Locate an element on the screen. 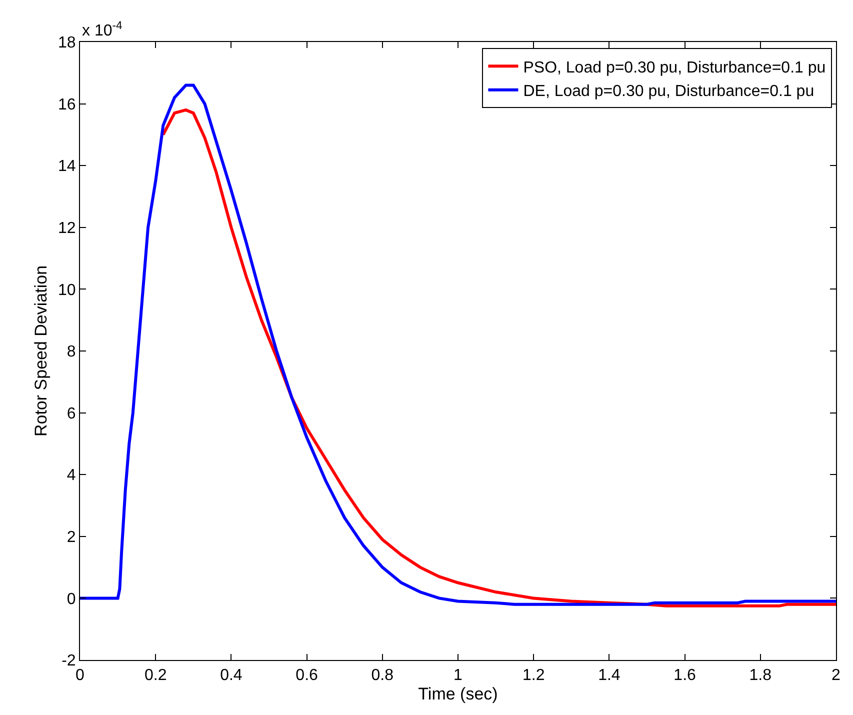 The width and height of the screenshot is (853, 715). legend-label: PSO, Load p=0.30 pu, Disturbance=0.1 pu is located at coordinates (674, 67).